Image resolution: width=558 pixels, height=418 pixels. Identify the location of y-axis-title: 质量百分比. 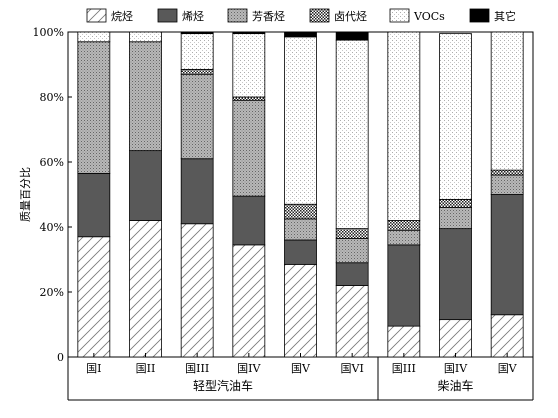
(25, 194).